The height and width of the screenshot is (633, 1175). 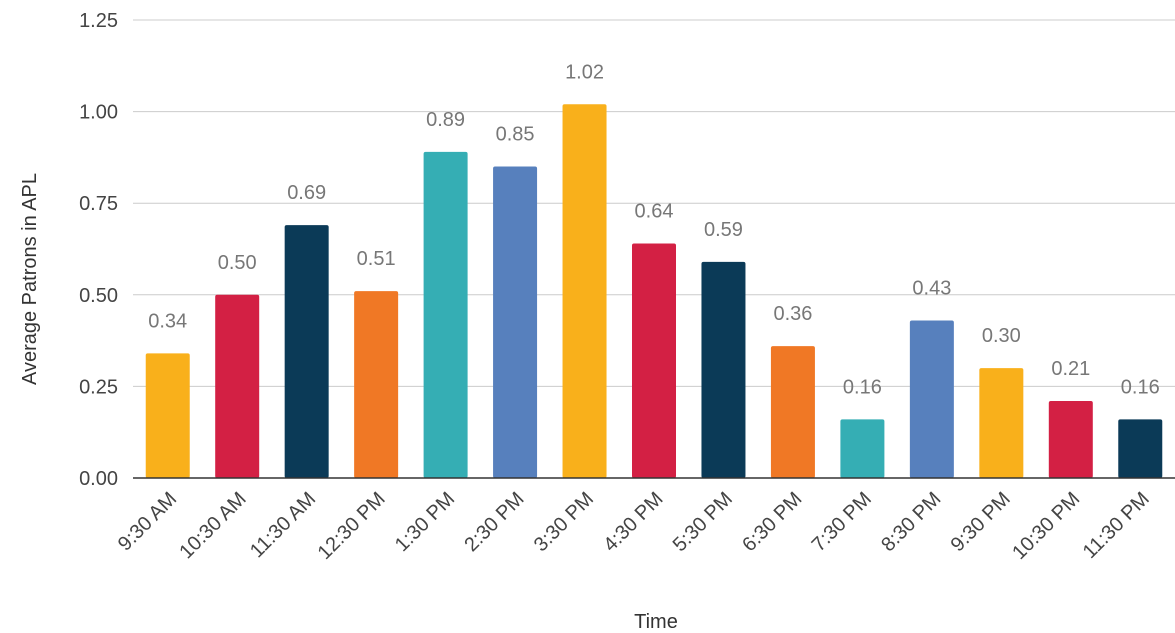 I want to click on x-tick-label: 5:30 PM, so click(x=703, y=522).